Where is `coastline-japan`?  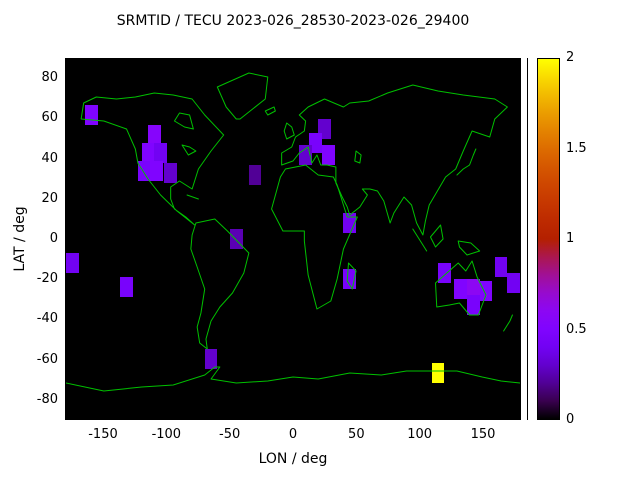
coastline-japan is located at coordinates (466, 162).